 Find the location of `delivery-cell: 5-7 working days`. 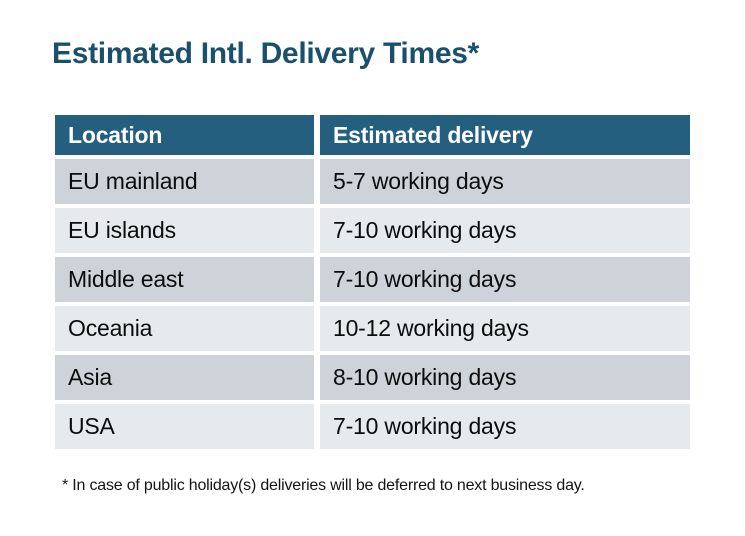

delivery-cell: 5-7 working days is located at coordinates (505, 181).